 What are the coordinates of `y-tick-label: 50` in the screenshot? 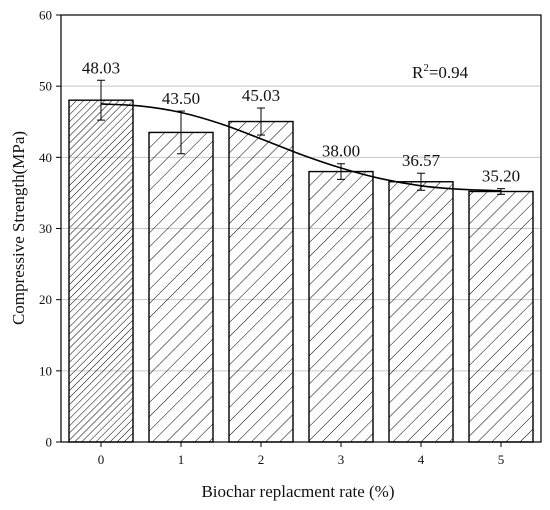 It's located at (45, 86).